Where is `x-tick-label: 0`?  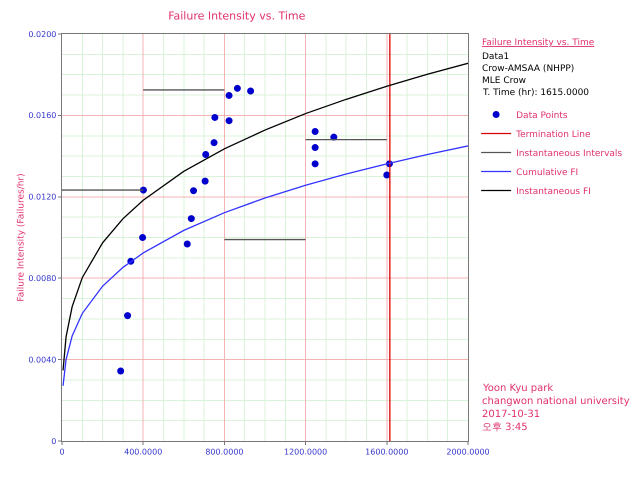
x-tick-label: 0 is located at coordinates (62, 452).